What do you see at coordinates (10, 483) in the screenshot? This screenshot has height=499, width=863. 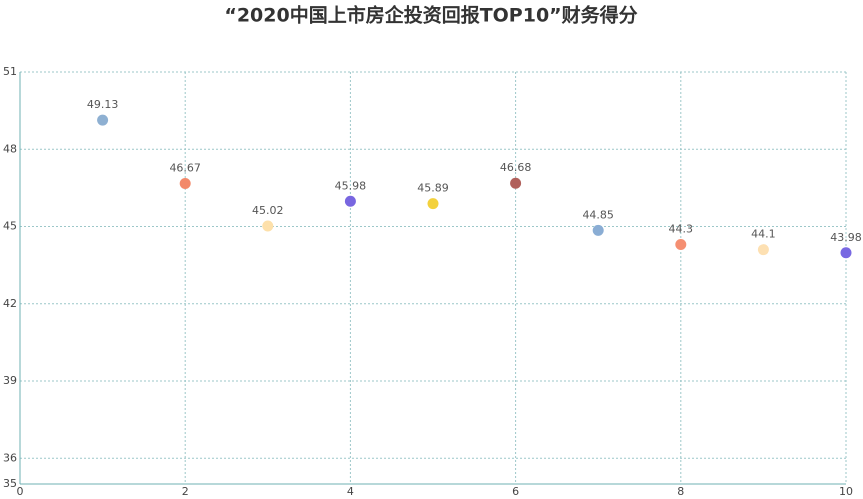 I see `y-tick-label: 35` at bounding box center [10, 483].